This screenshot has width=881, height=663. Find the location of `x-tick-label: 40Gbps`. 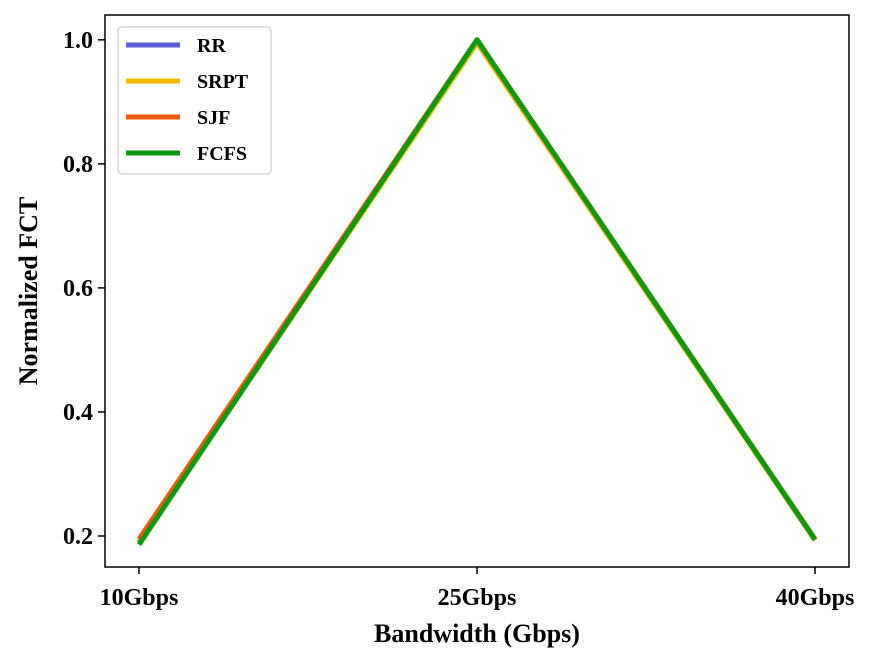

x-tick-label: 40Gbps is located at coordinates (815, 598).